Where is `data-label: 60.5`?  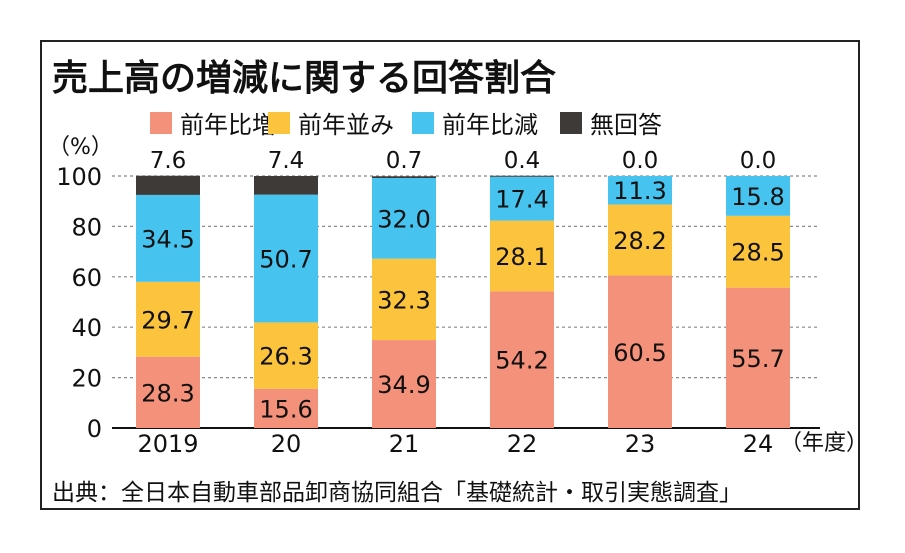 data-label: 60.5 is located at coordinates (639, 353).